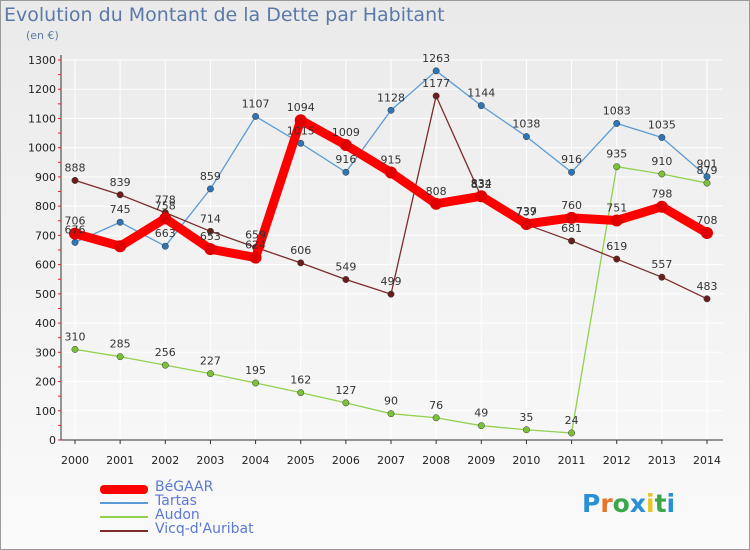  I want to click on legend-swatch-tartas, so click(124, 503).